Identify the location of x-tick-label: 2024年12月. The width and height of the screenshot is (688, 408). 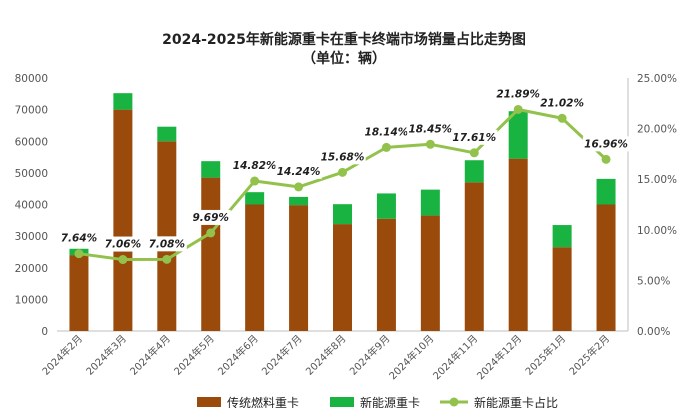
(499, 357).